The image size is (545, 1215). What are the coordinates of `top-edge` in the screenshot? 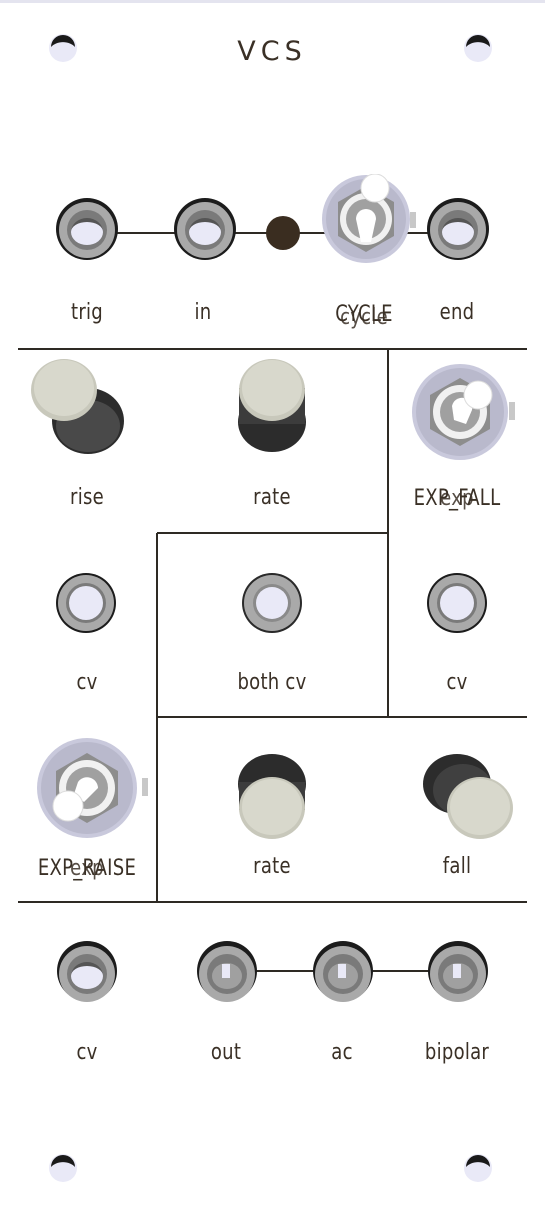 It's located at (272, 1).